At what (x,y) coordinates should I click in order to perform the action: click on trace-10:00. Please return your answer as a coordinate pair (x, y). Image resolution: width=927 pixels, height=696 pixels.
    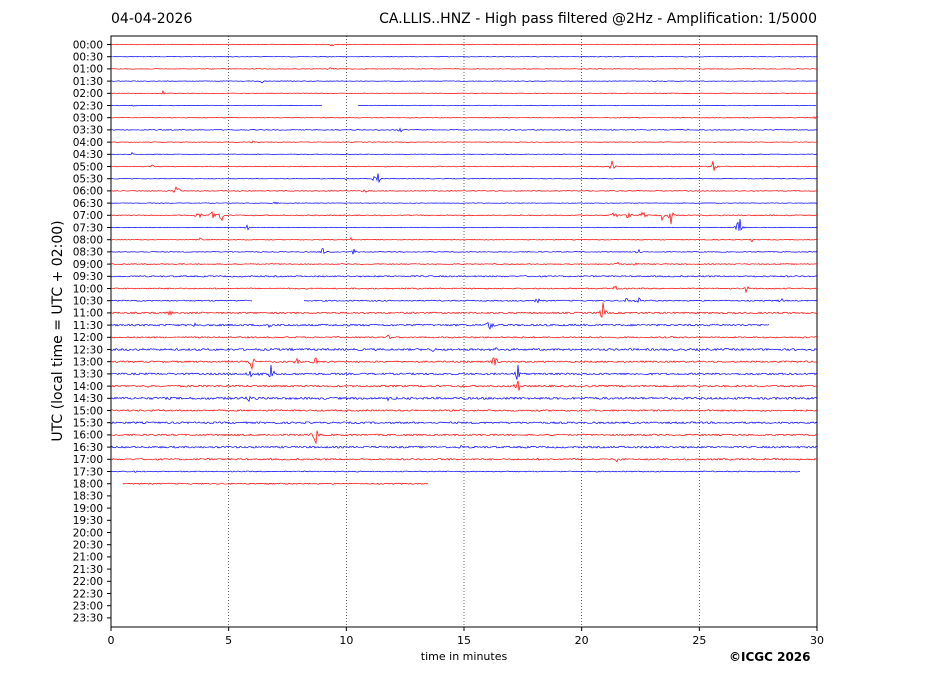
    Looking at the image, I should click on (464, 289).